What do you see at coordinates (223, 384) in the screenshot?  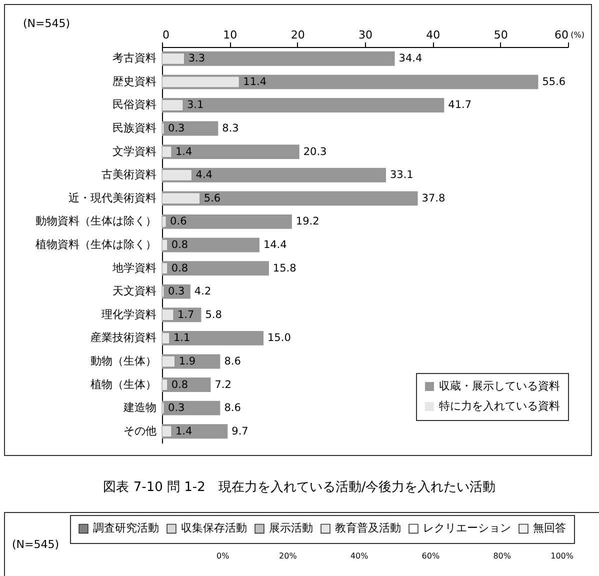 I see `data-label: 7.2` at bounding box center [223, 384].